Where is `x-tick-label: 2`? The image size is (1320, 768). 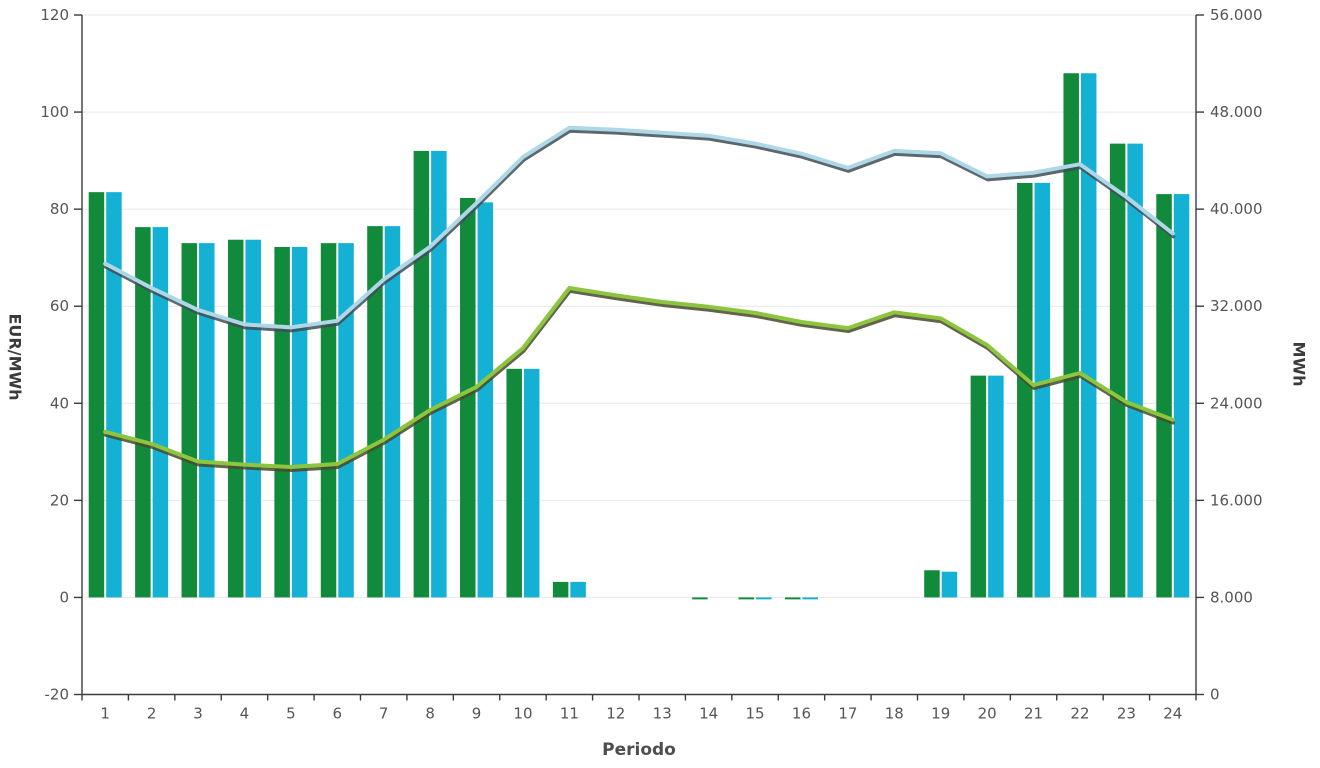 x-tick-label: 2 is located at coordinates (152, 714).